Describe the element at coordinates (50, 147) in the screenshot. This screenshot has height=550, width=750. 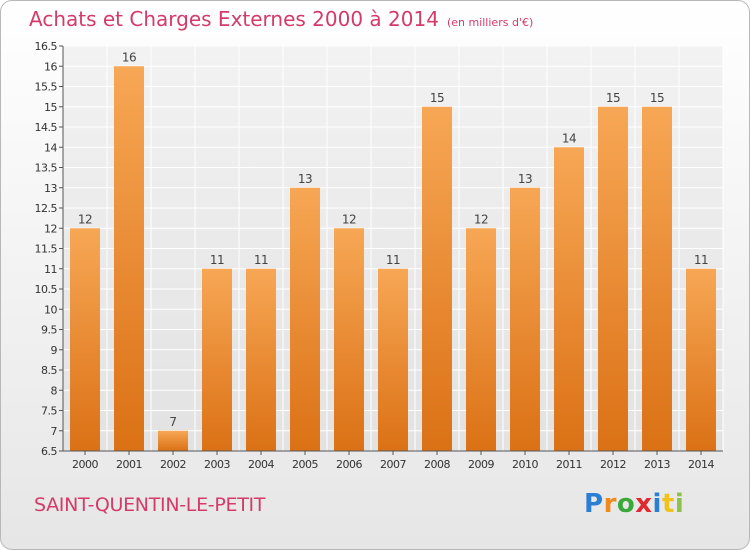
I see `y-tick-label: 14` at that location.